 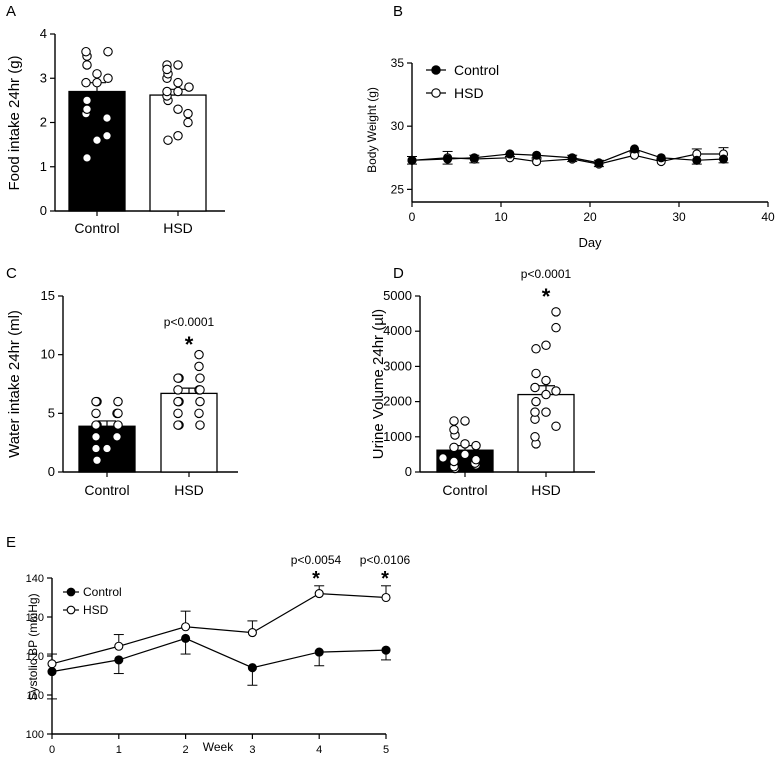 What do you see at coordinates (252, 749) in the screenshot?
I see `panel-e-x-tick-label-3: 3` at bounding box center [252, 749].